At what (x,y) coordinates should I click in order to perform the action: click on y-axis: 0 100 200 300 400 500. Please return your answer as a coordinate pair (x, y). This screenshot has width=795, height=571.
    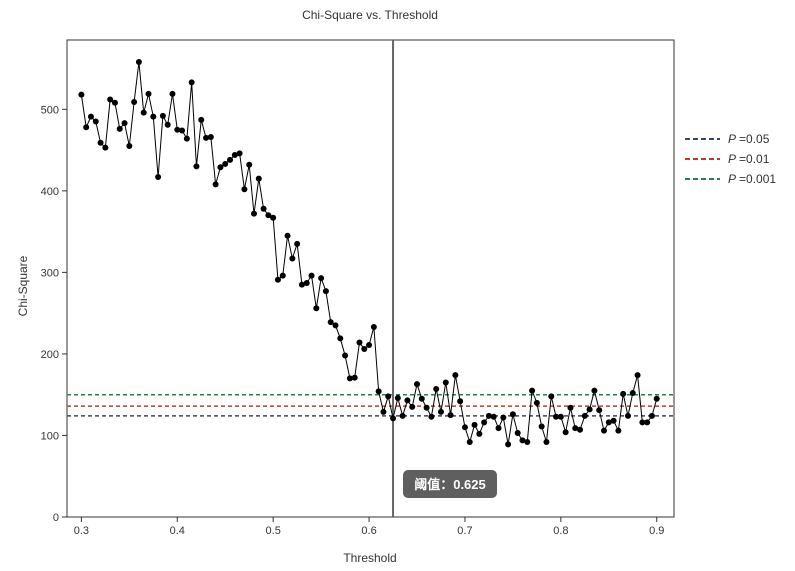
    Looking at the image, I should click on (54, 314).